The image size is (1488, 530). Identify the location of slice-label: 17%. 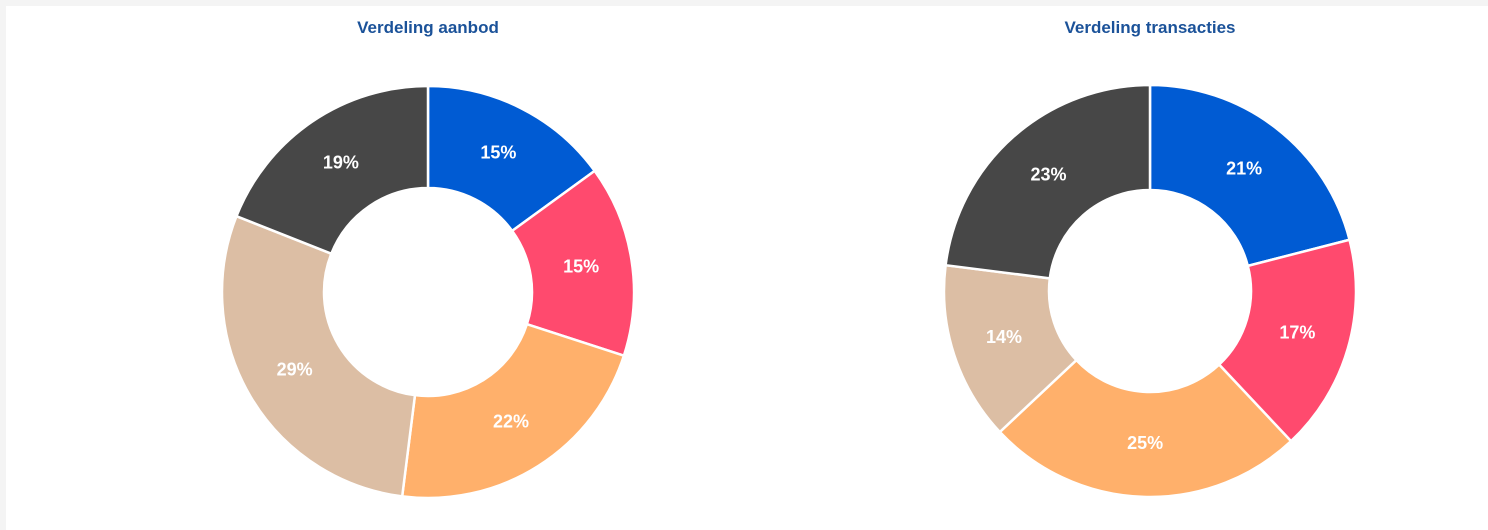
(1297, 333).